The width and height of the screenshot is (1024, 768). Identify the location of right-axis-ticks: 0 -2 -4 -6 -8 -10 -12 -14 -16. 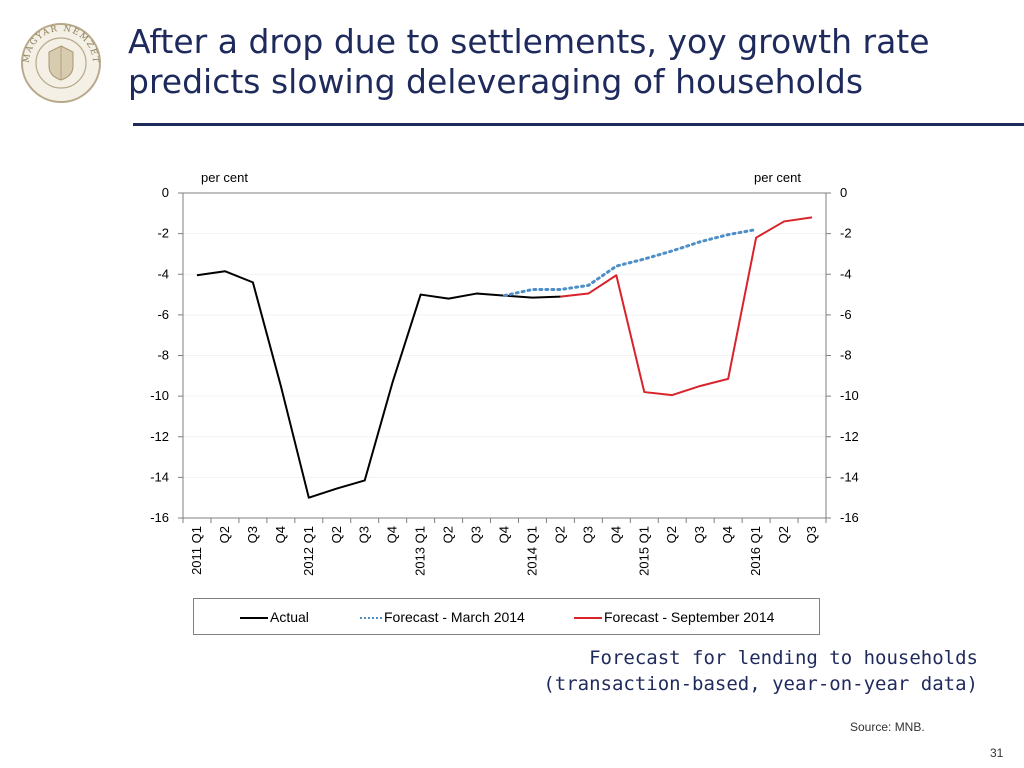
(842, 355).